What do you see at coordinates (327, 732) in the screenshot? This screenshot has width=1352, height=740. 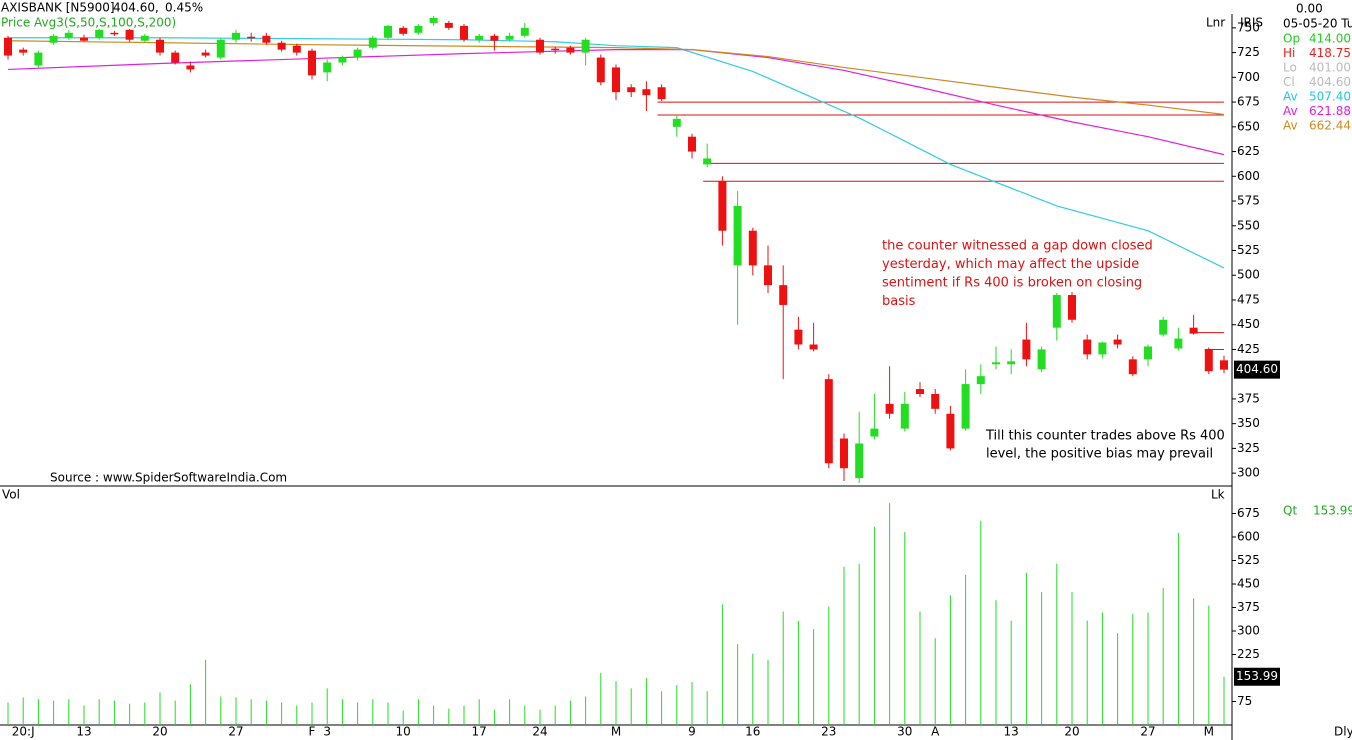 I see `x-tick-label: 3` at bounding box center [327, 732].